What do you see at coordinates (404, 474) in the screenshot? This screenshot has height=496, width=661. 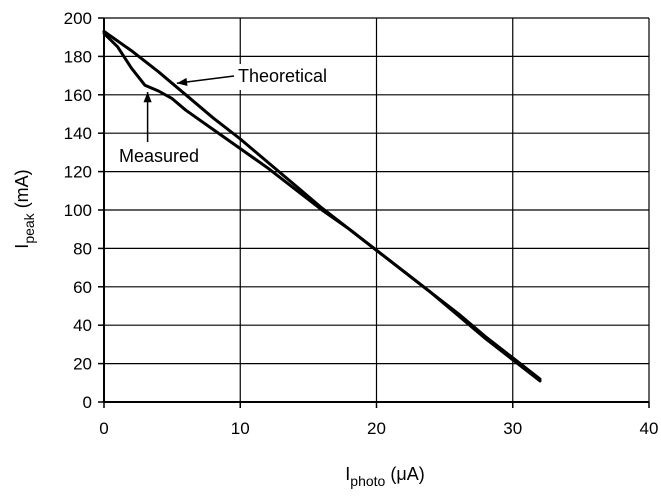 I see `x-axis-label-unit: (μA)` at bounding box center [404, 474].